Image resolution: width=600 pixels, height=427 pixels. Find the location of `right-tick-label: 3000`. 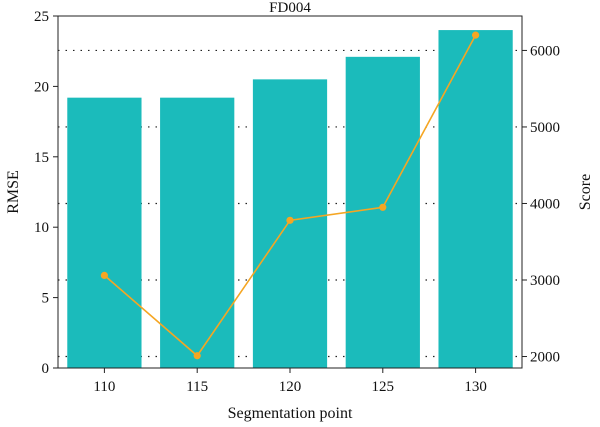

right-tick-label: 3000 is located at coordinates (545, 281).